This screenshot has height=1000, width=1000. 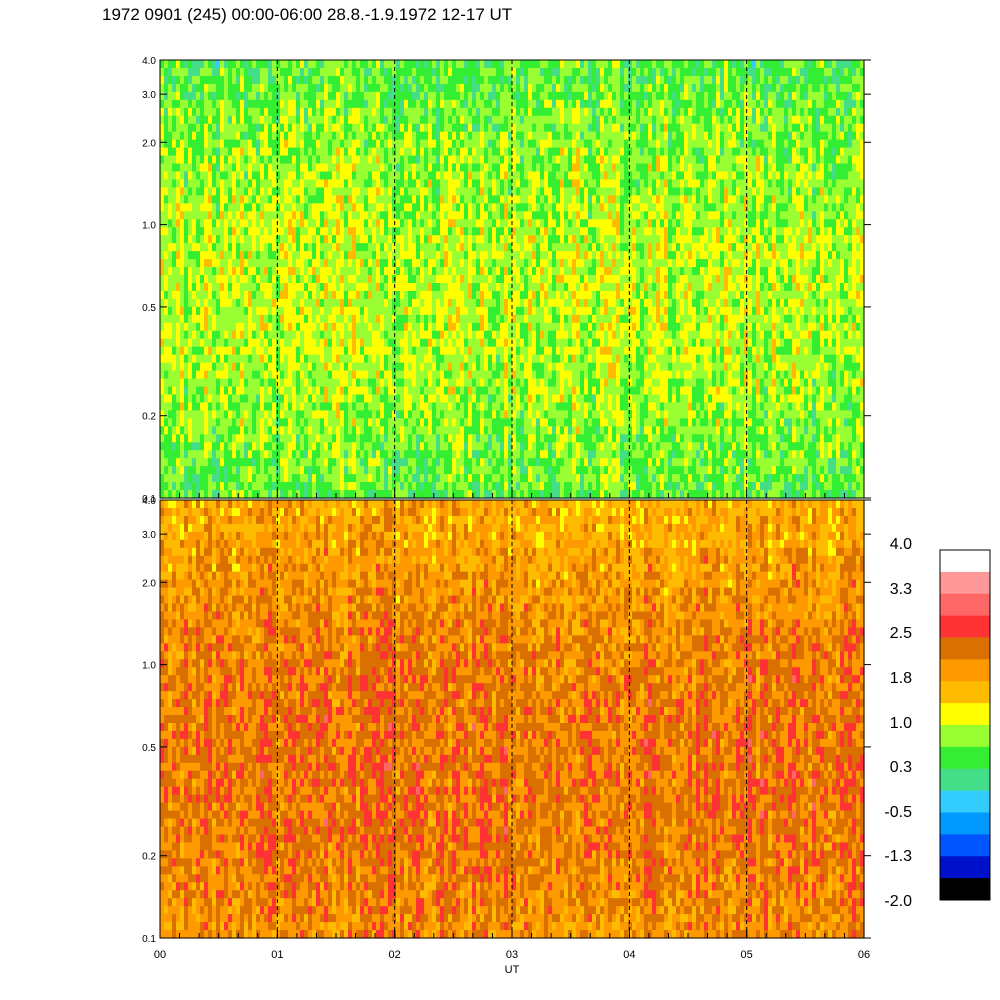 What do you see at coordinates (898, 901) in the screenshot?
I see `colorbar-label: -2.0` at bounding box center [898, 901].